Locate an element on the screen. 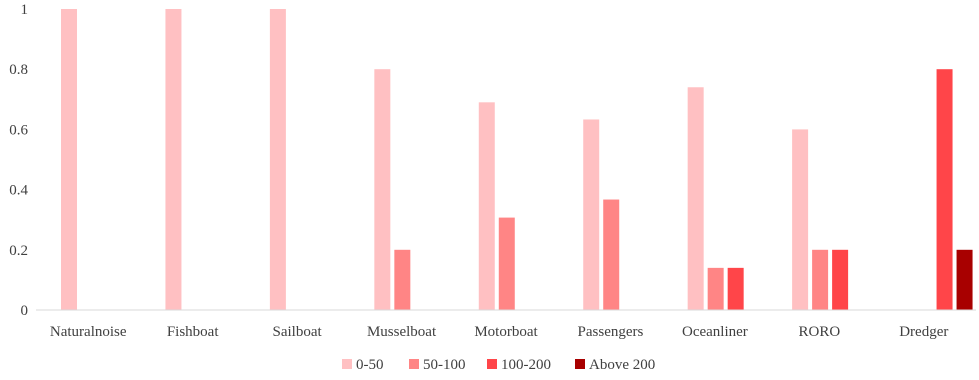  bar-0-50-motorboat is located at coordinates (486, 206).